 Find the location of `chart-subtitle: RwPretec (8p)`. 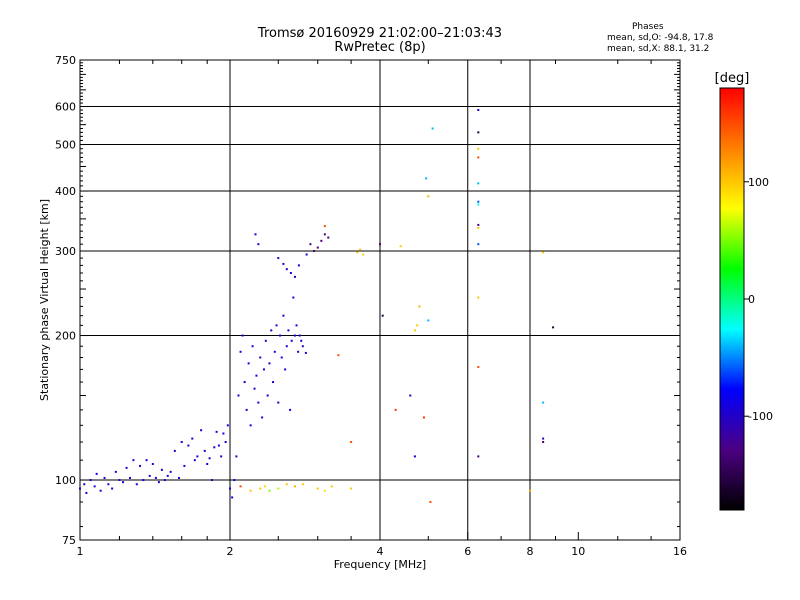

chart-subtitle: RwPretec (8p) is located at coordinates (380, 47).